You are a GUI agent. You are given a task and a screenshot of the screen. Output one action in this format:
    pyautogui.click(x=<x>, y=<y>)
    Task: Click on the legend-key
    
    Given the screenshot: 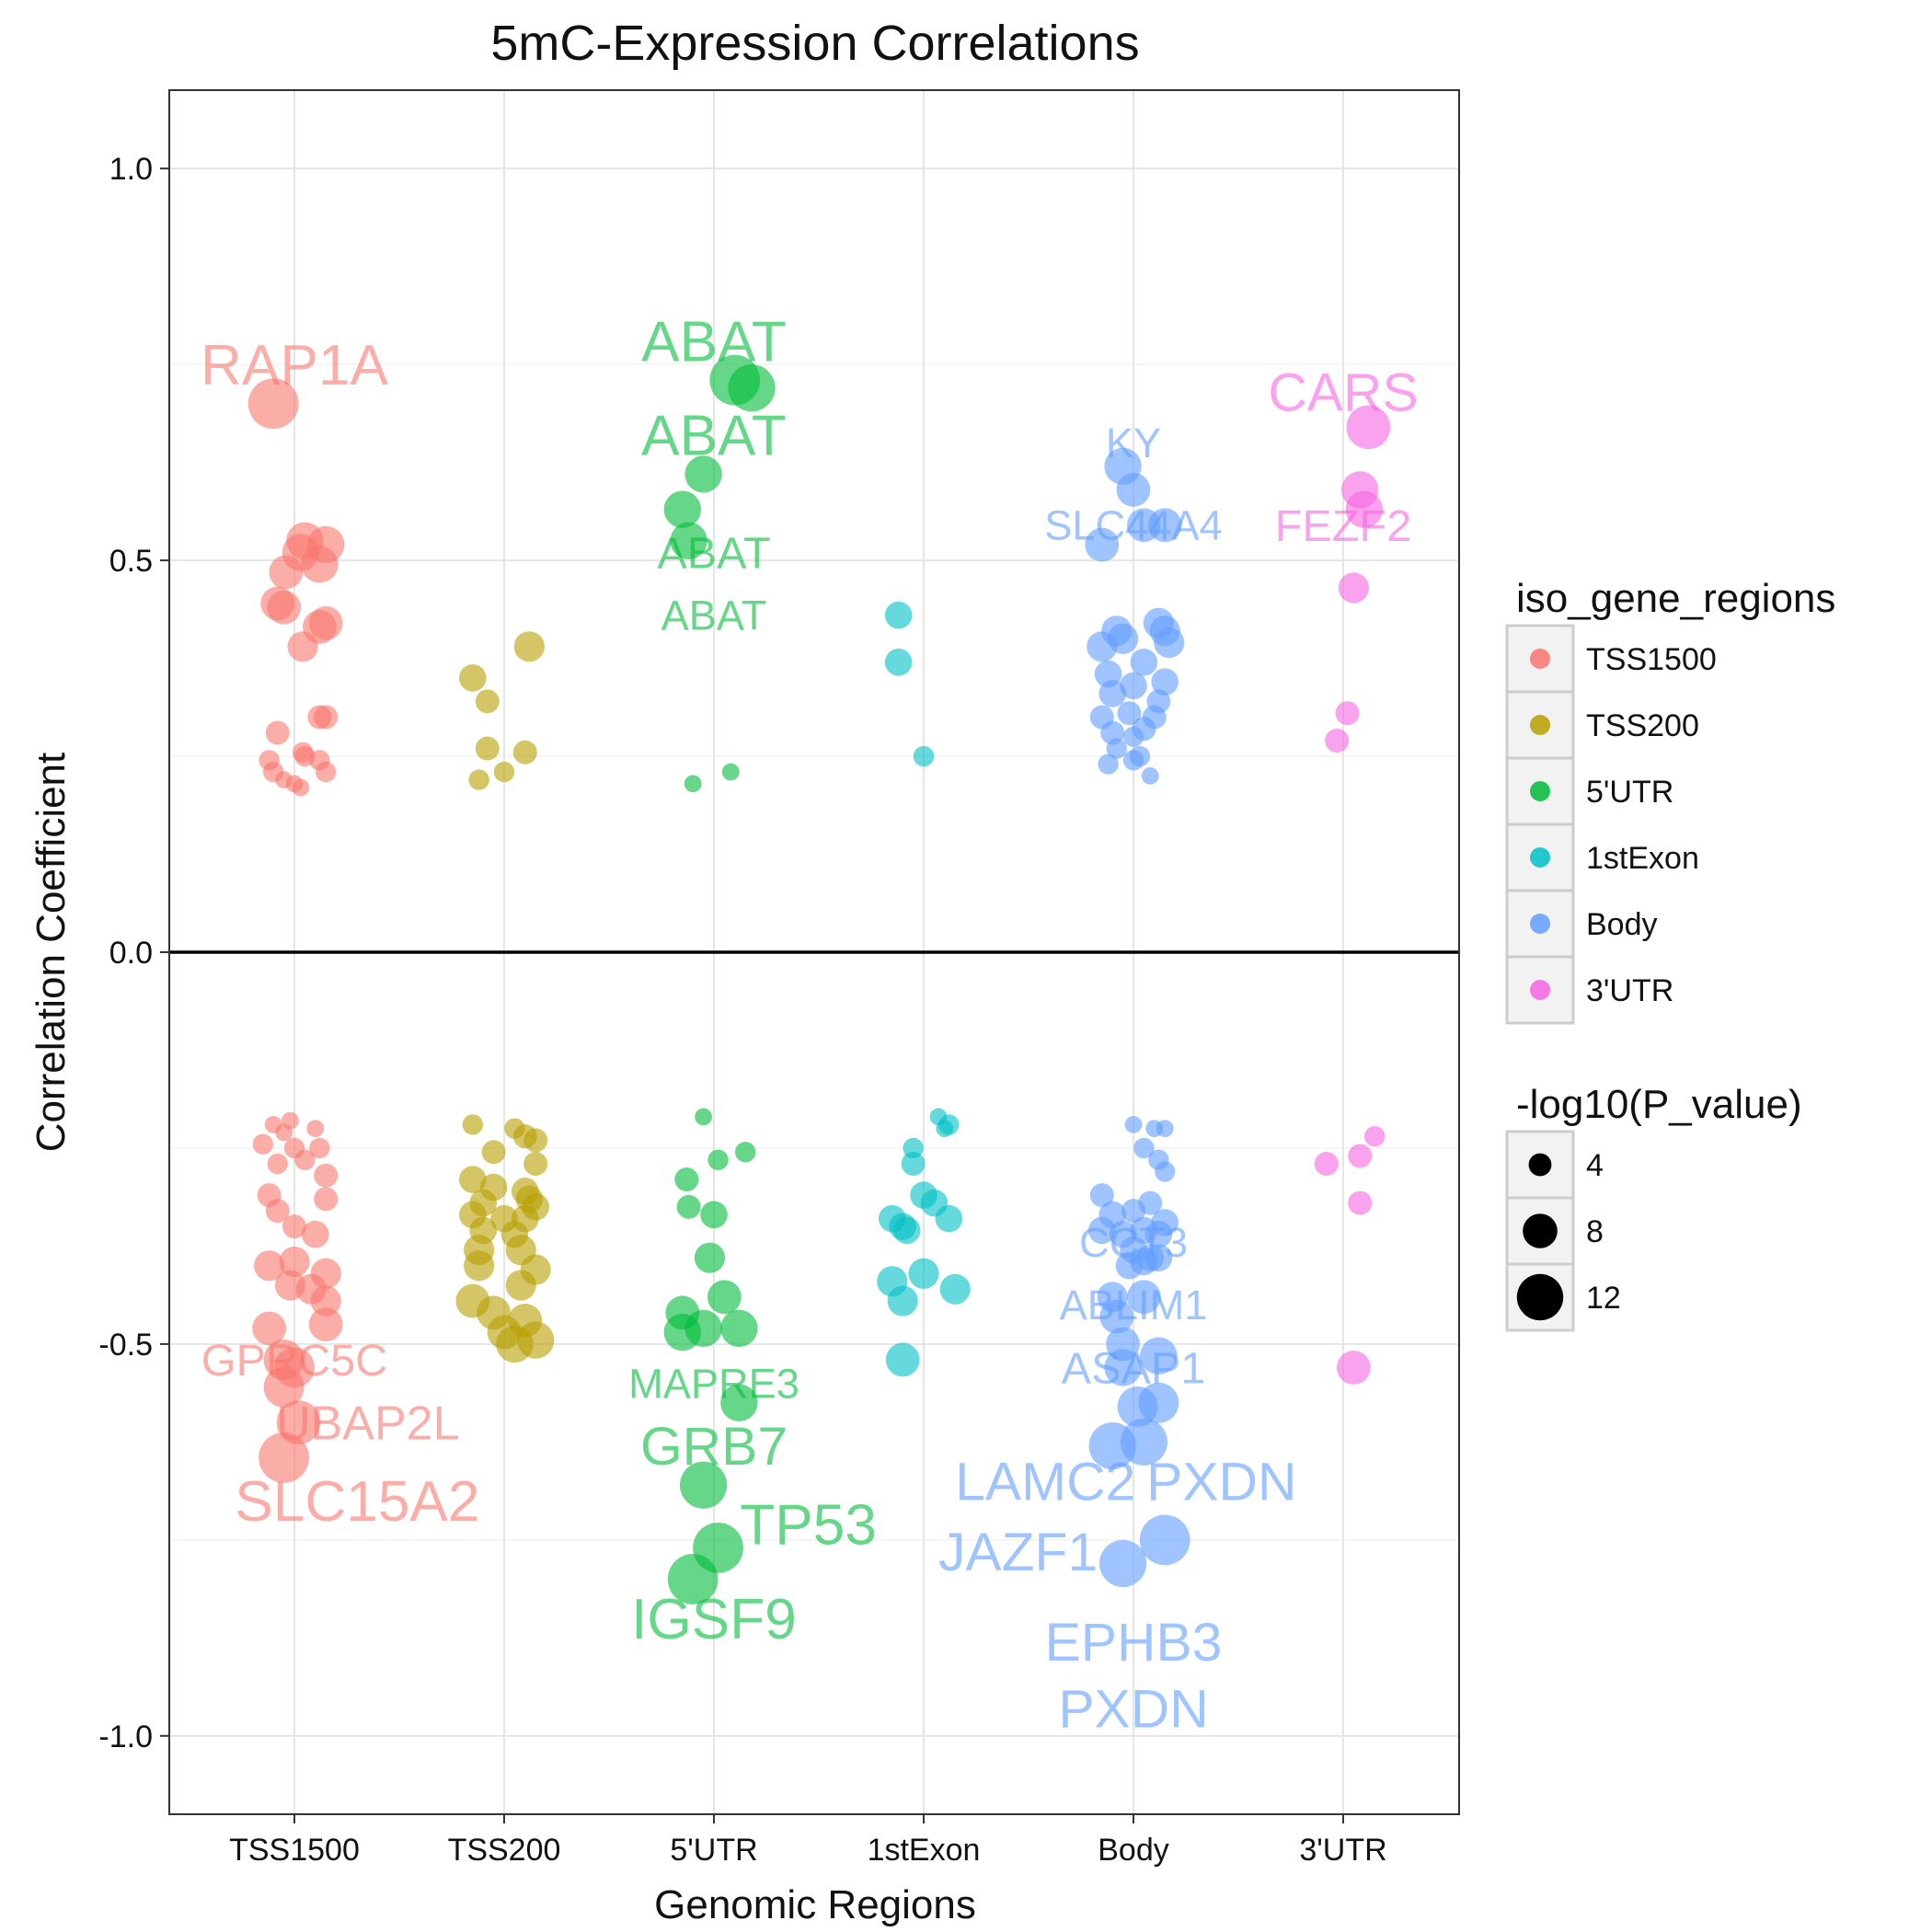 What is the action you would take?
    pyautogui.click(x=1540, y=725)
    